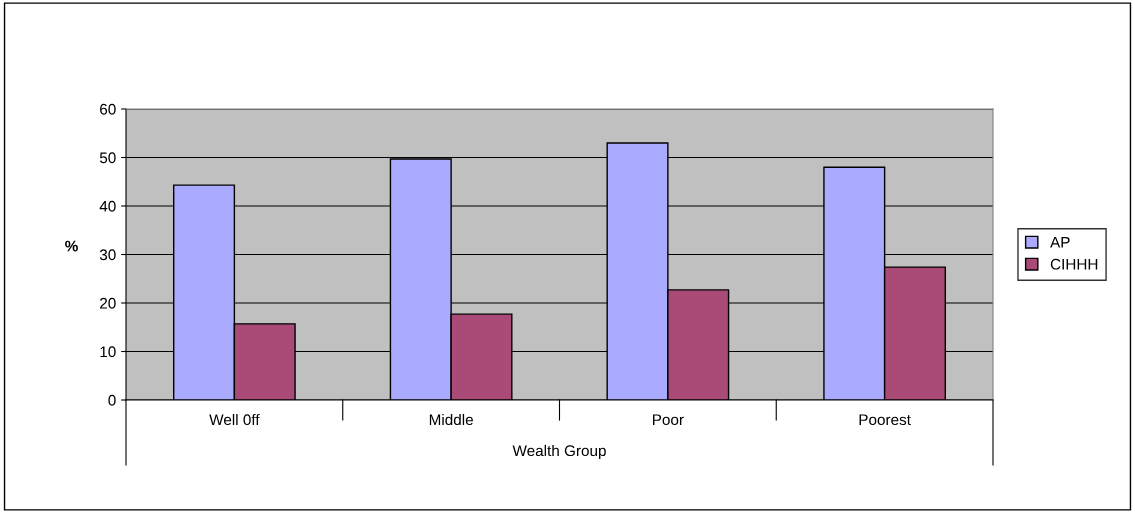 This screenshot has width=1135, height=513. I want to click on y-tick-label: 10, so click(108, 352).